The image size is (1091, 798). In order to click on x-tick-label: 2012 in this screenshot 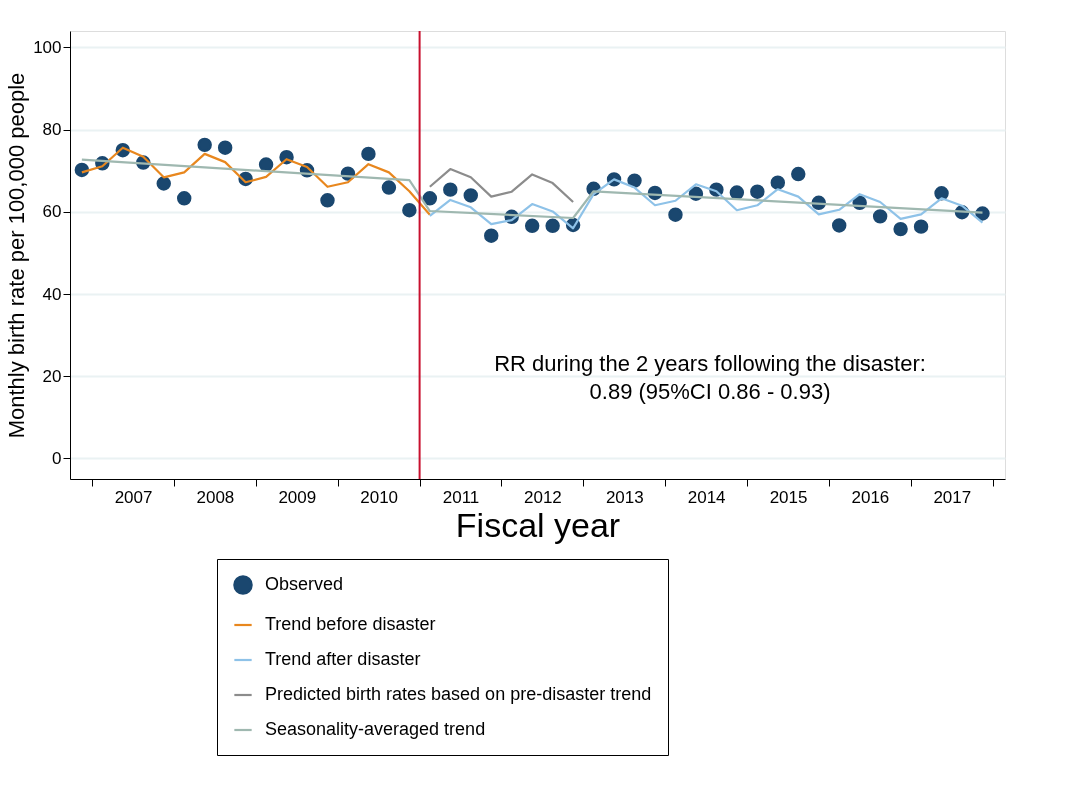, I will do `click(543, 497)`.